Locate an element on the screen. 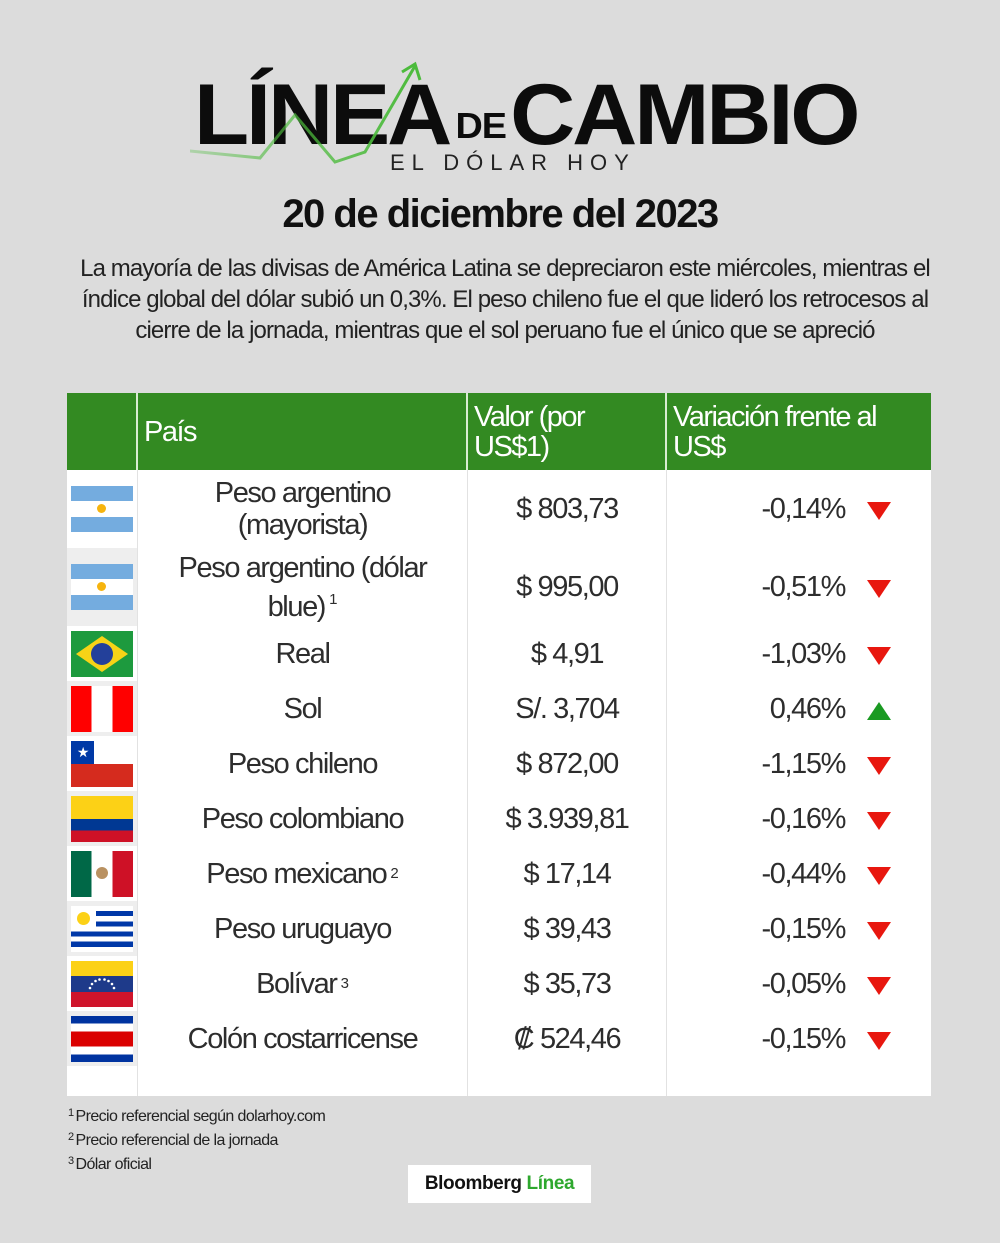  currency-name: Peso colombiano is located at coordinates (303, 818).